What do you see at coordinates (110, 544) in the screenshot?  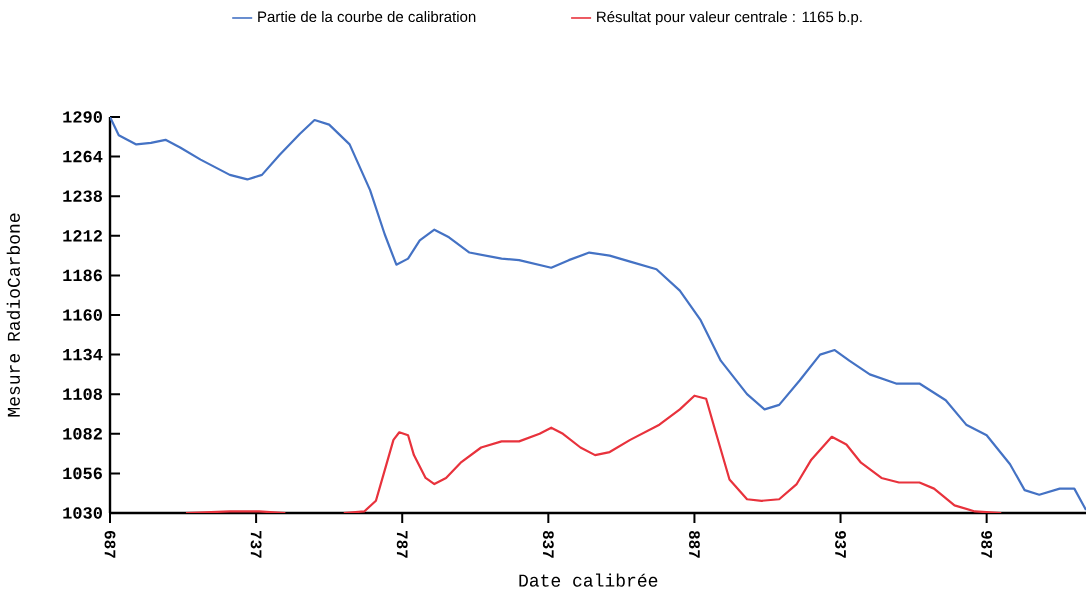 I see `x-tick-label: 687` at bounding box center [110, 544].